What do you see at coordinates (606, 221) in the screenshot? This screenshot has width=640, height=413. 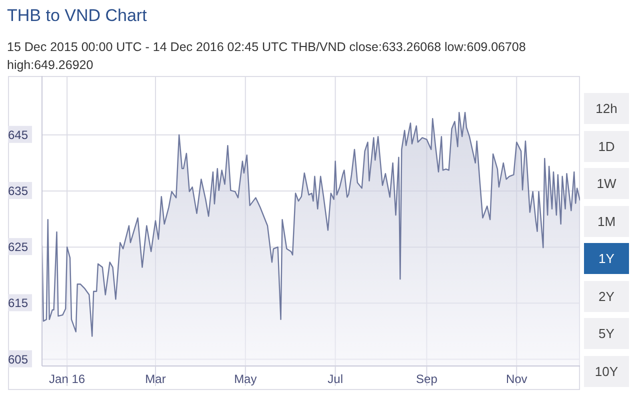 I see `range-button: 1M` at bounding box center [606, 221].